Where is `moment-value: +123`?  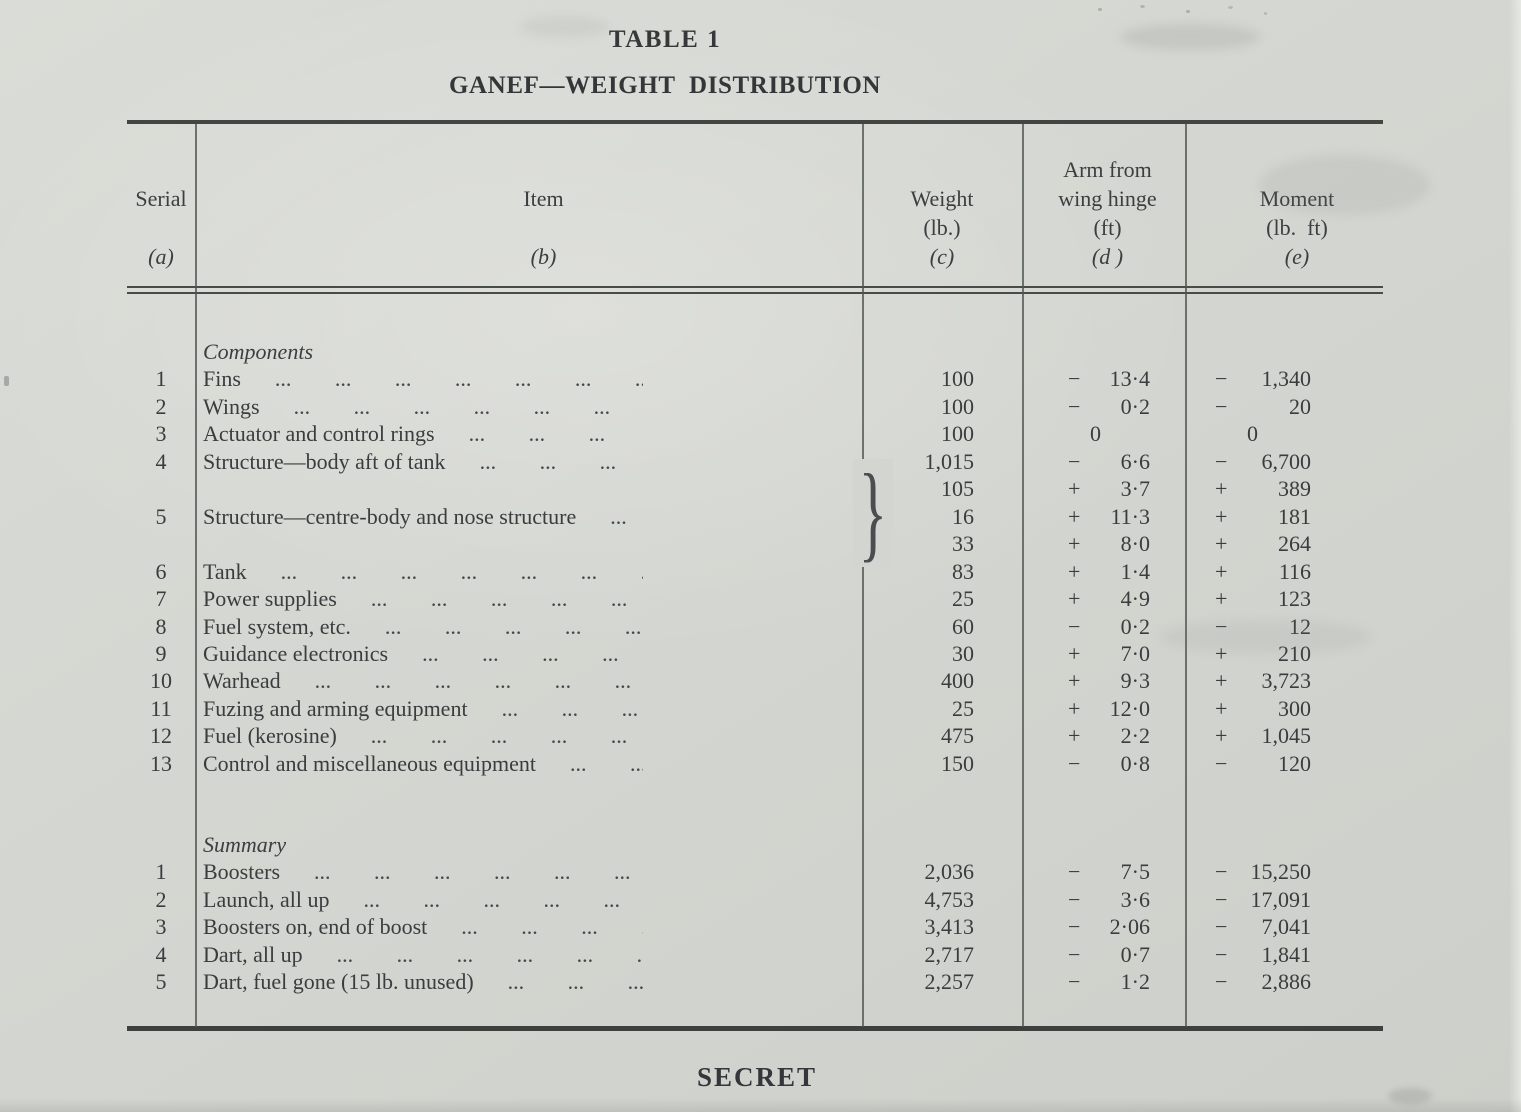 moment-value: +123 is located at coordinates (1285, 599).